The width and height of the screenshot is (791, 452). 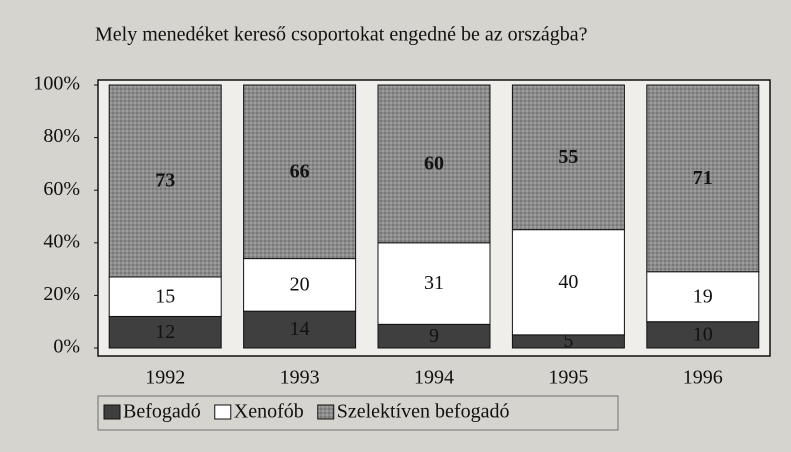 I want to click on data-label: 14, so click(x=300, y=329).